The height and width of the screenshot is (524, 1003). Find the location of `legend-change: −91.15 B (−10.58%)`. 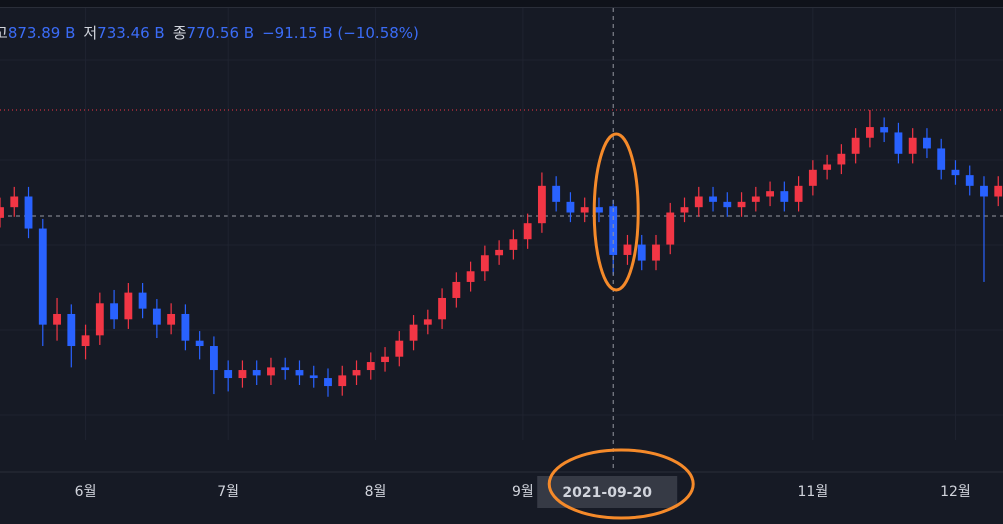

legend-change: −91.15 B (−10.58%) is located at coordinates (340, 33).